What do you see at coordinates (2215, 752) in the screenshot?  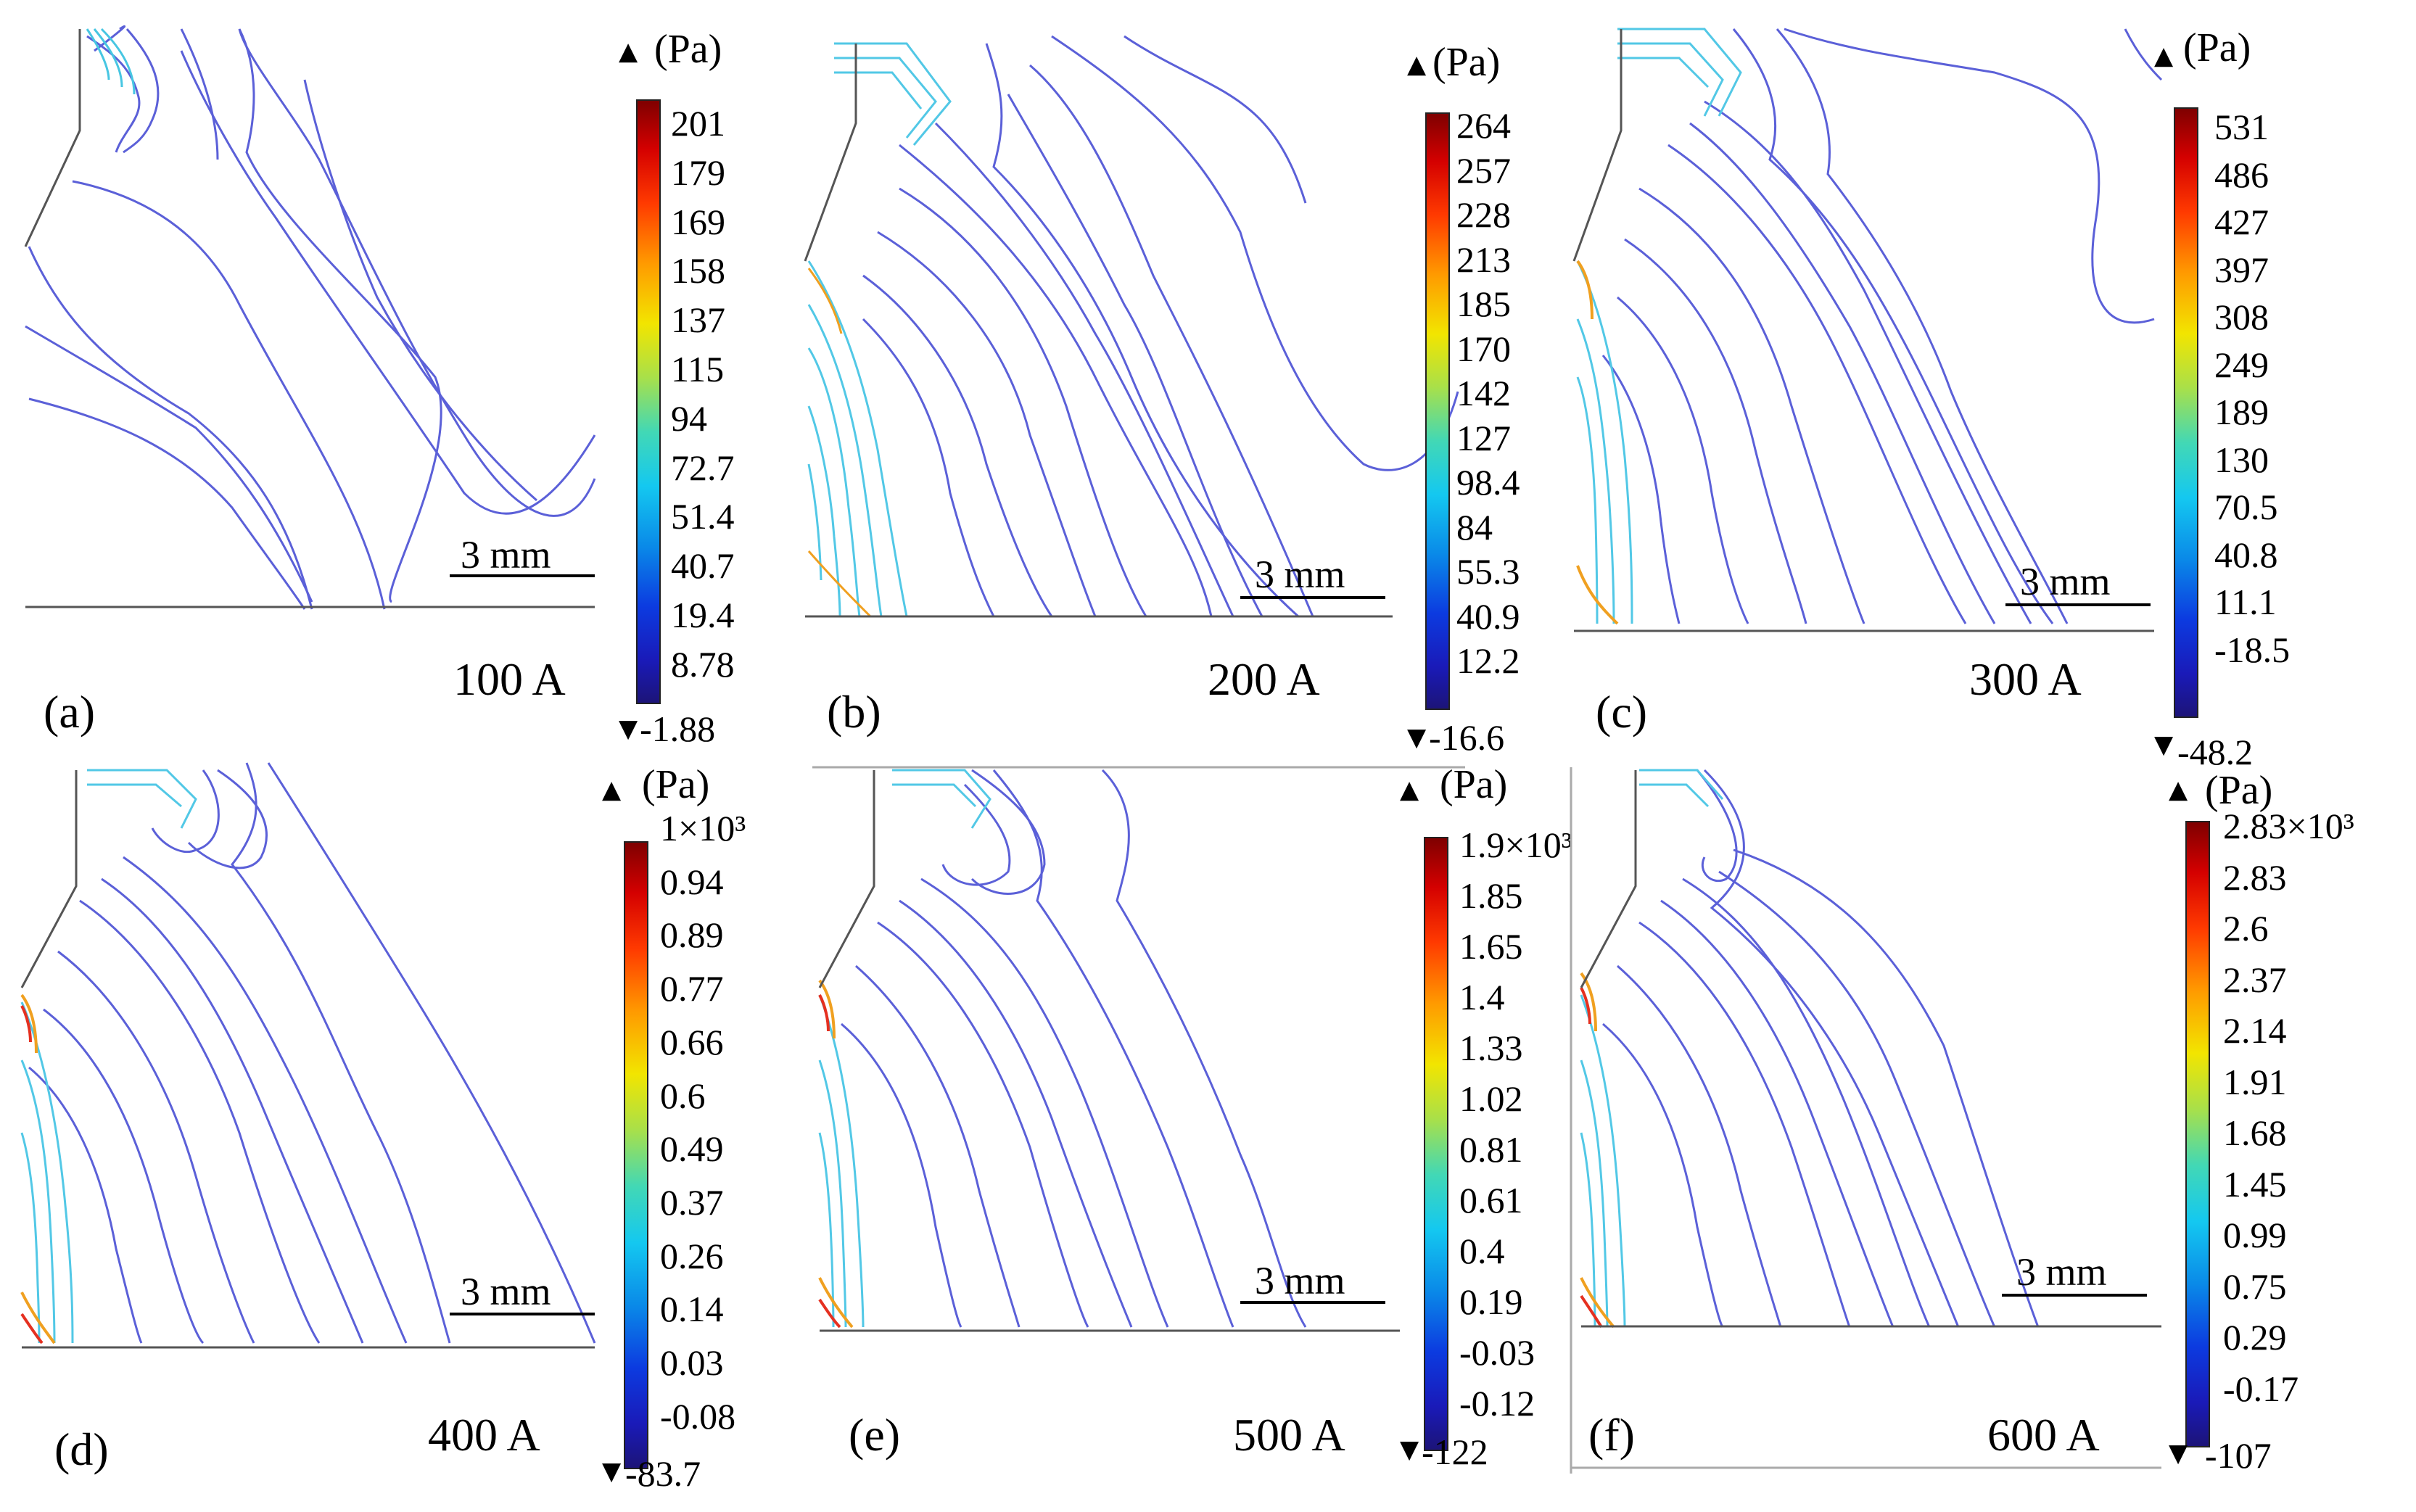 I see `min-value: -48.2` at bounding box center [2215, 752].